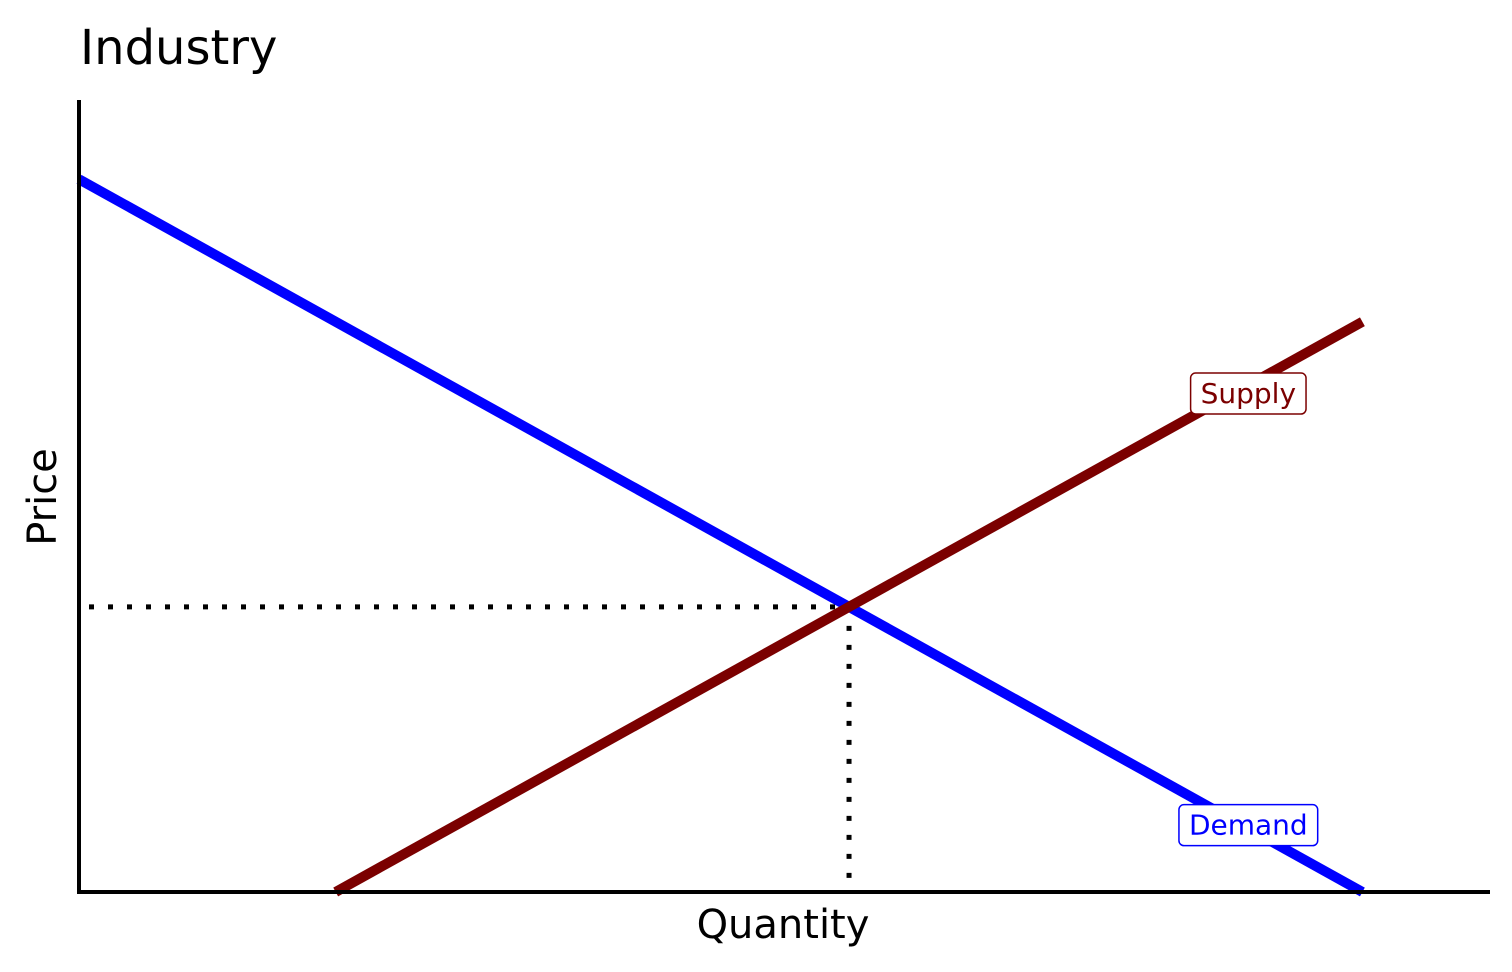 The image size is (1512, 972). I want to click on x-axis-label: Quantity, so click(783, 925).